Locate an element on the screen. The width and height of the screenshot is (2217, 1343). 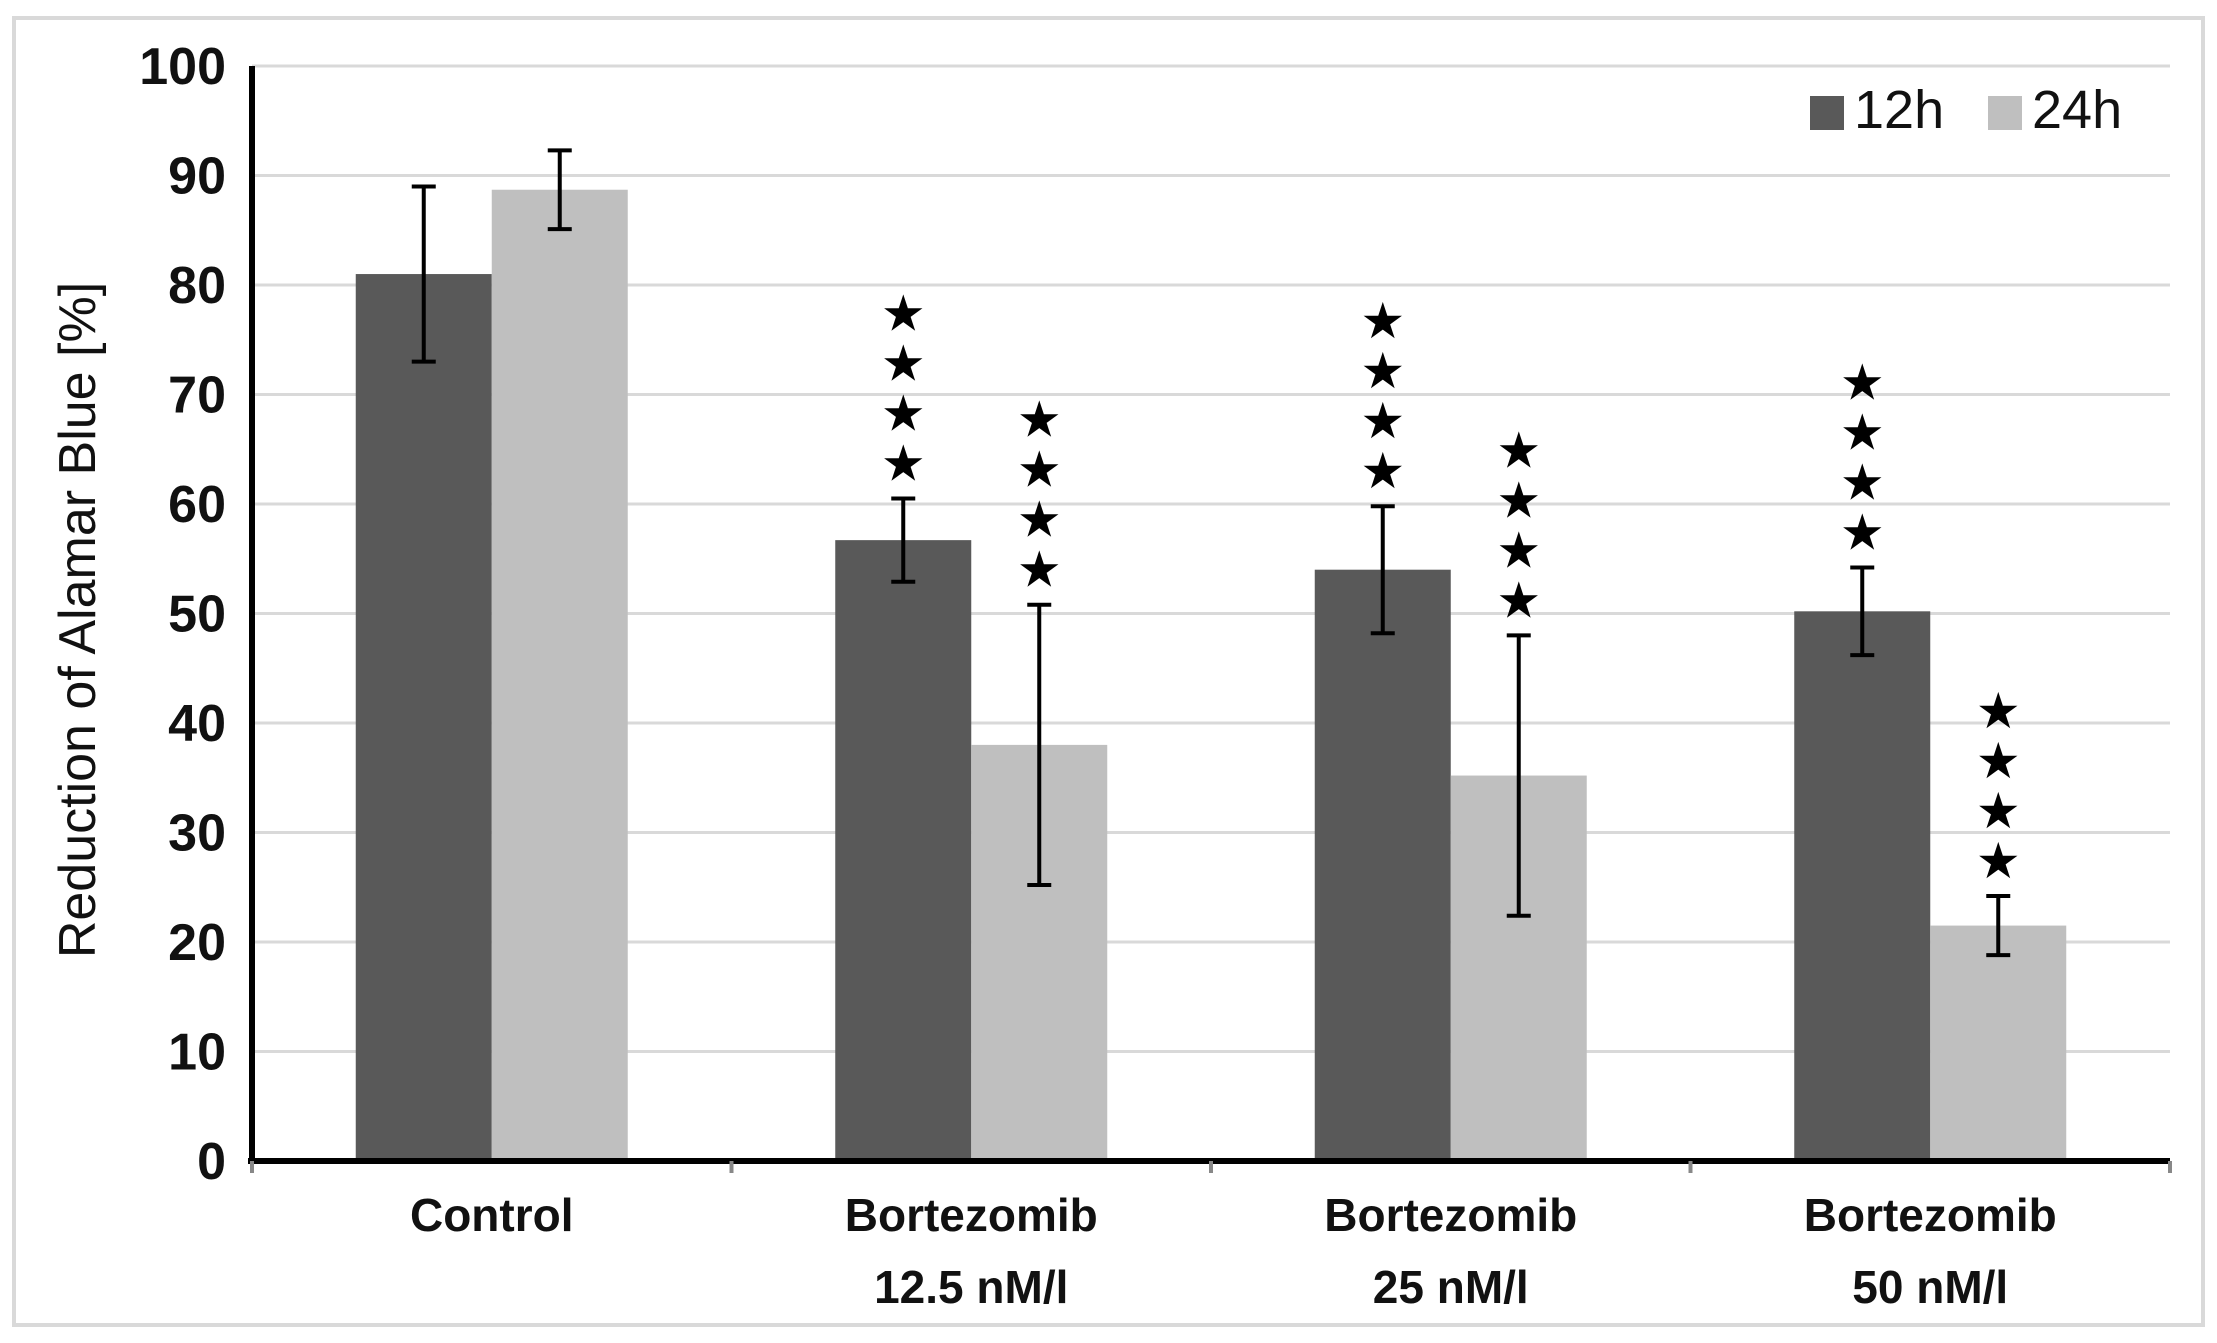
x-category-label: 12.5 nM/l is located at coordinates (971, 1287).